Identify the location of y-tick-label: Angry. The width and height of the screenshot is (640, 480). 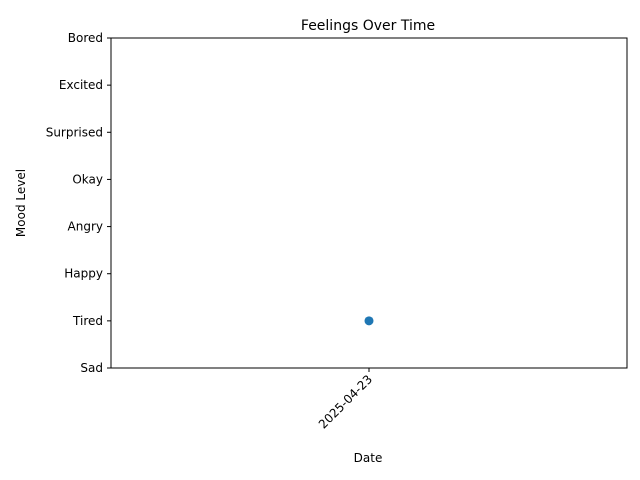
(85, 227).